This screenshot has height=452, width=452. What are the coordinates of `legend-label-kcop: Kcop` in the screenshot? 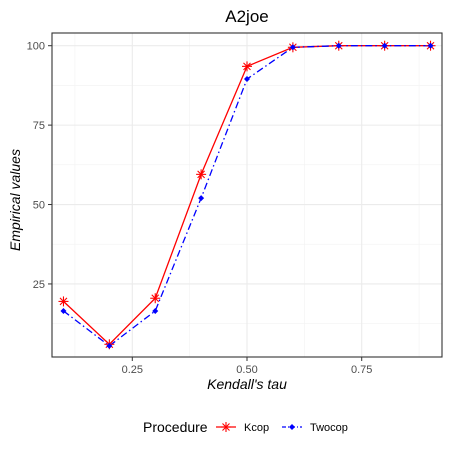 It's located at (256, 428).